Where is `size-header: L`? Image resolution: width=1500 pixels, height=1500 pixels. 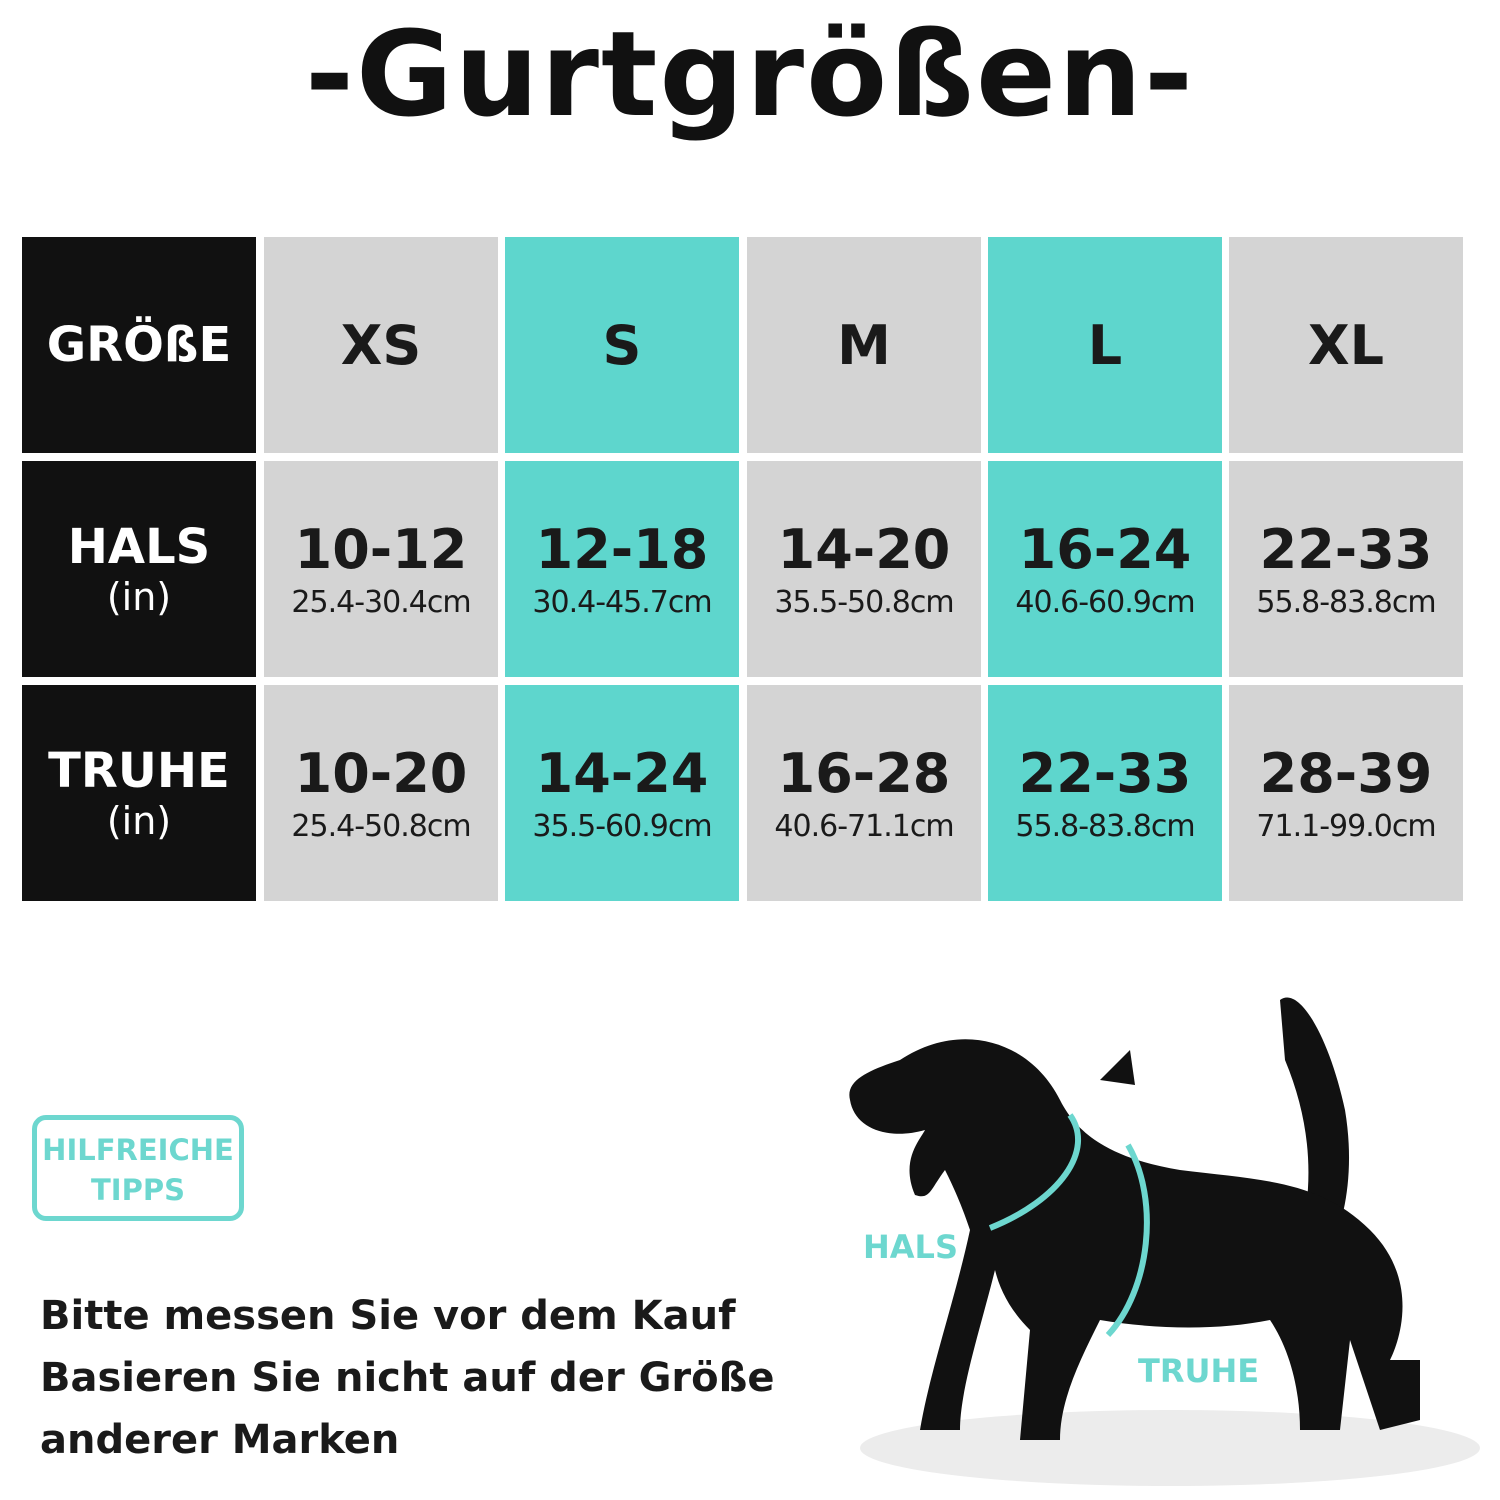
size-header: L is located at coordinates (1105, 345).